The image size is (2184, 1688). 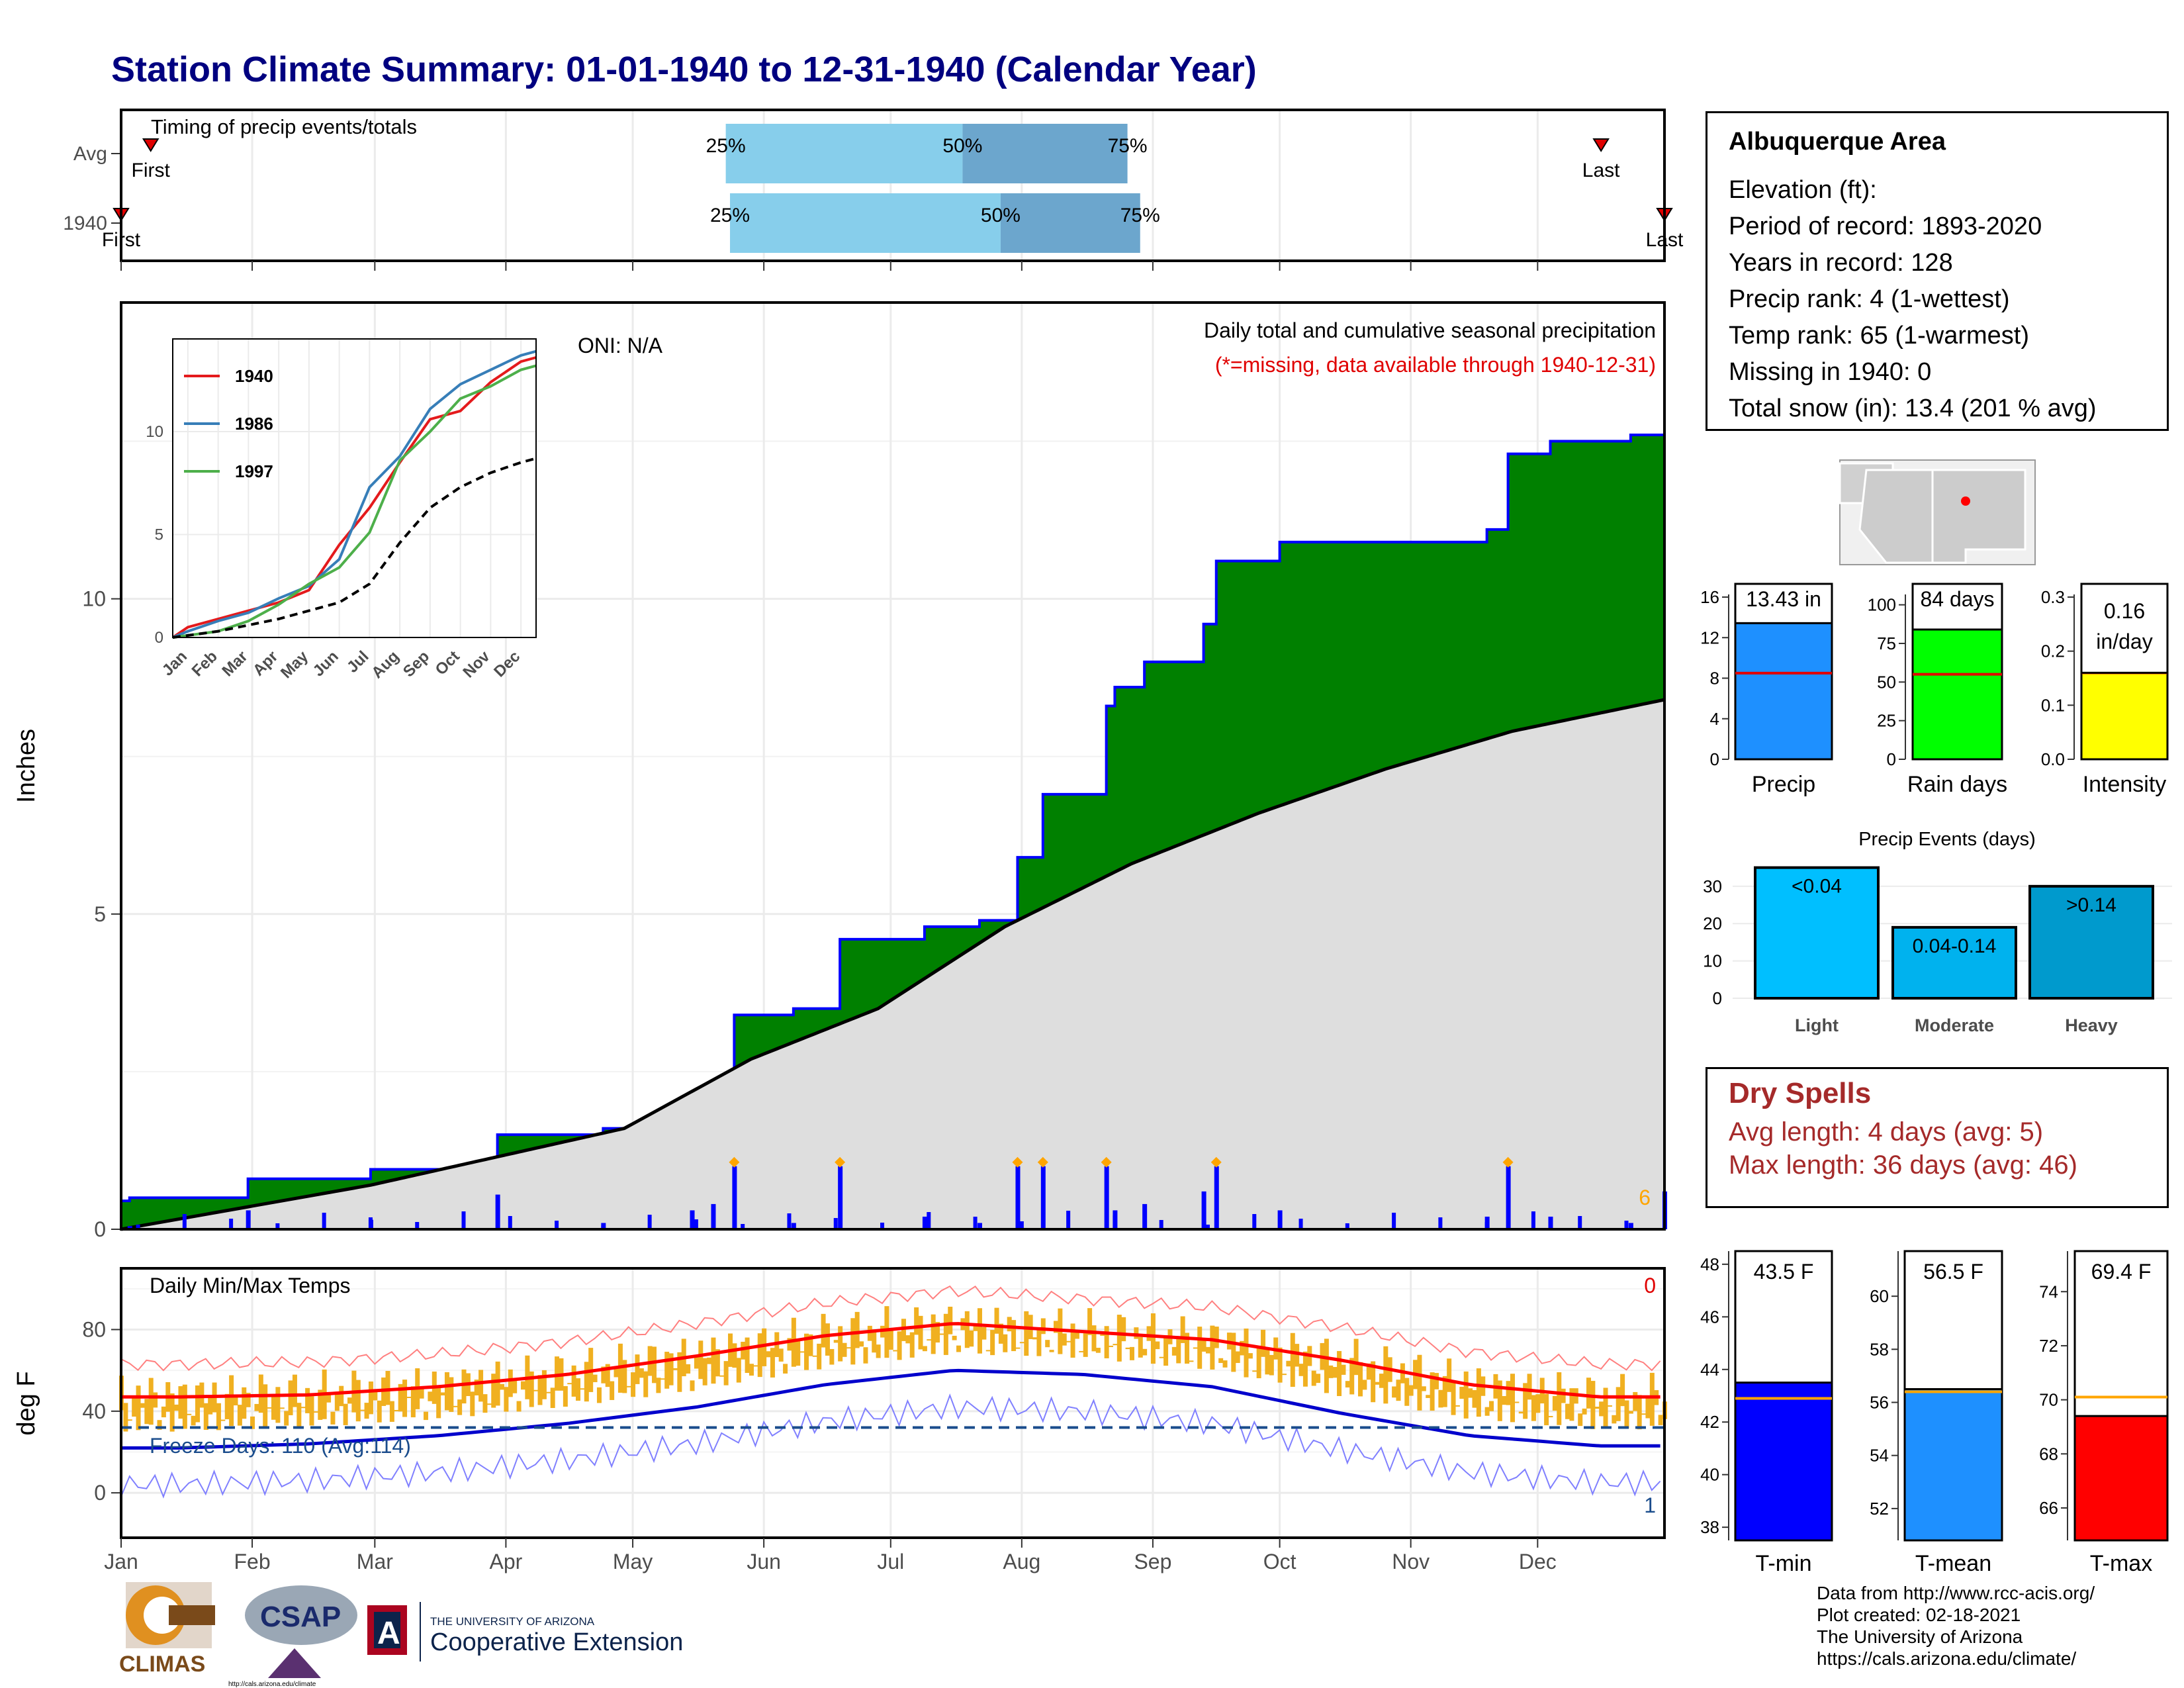 I want to click on inset-legend-label: 1986, so click(x=254, y=424).